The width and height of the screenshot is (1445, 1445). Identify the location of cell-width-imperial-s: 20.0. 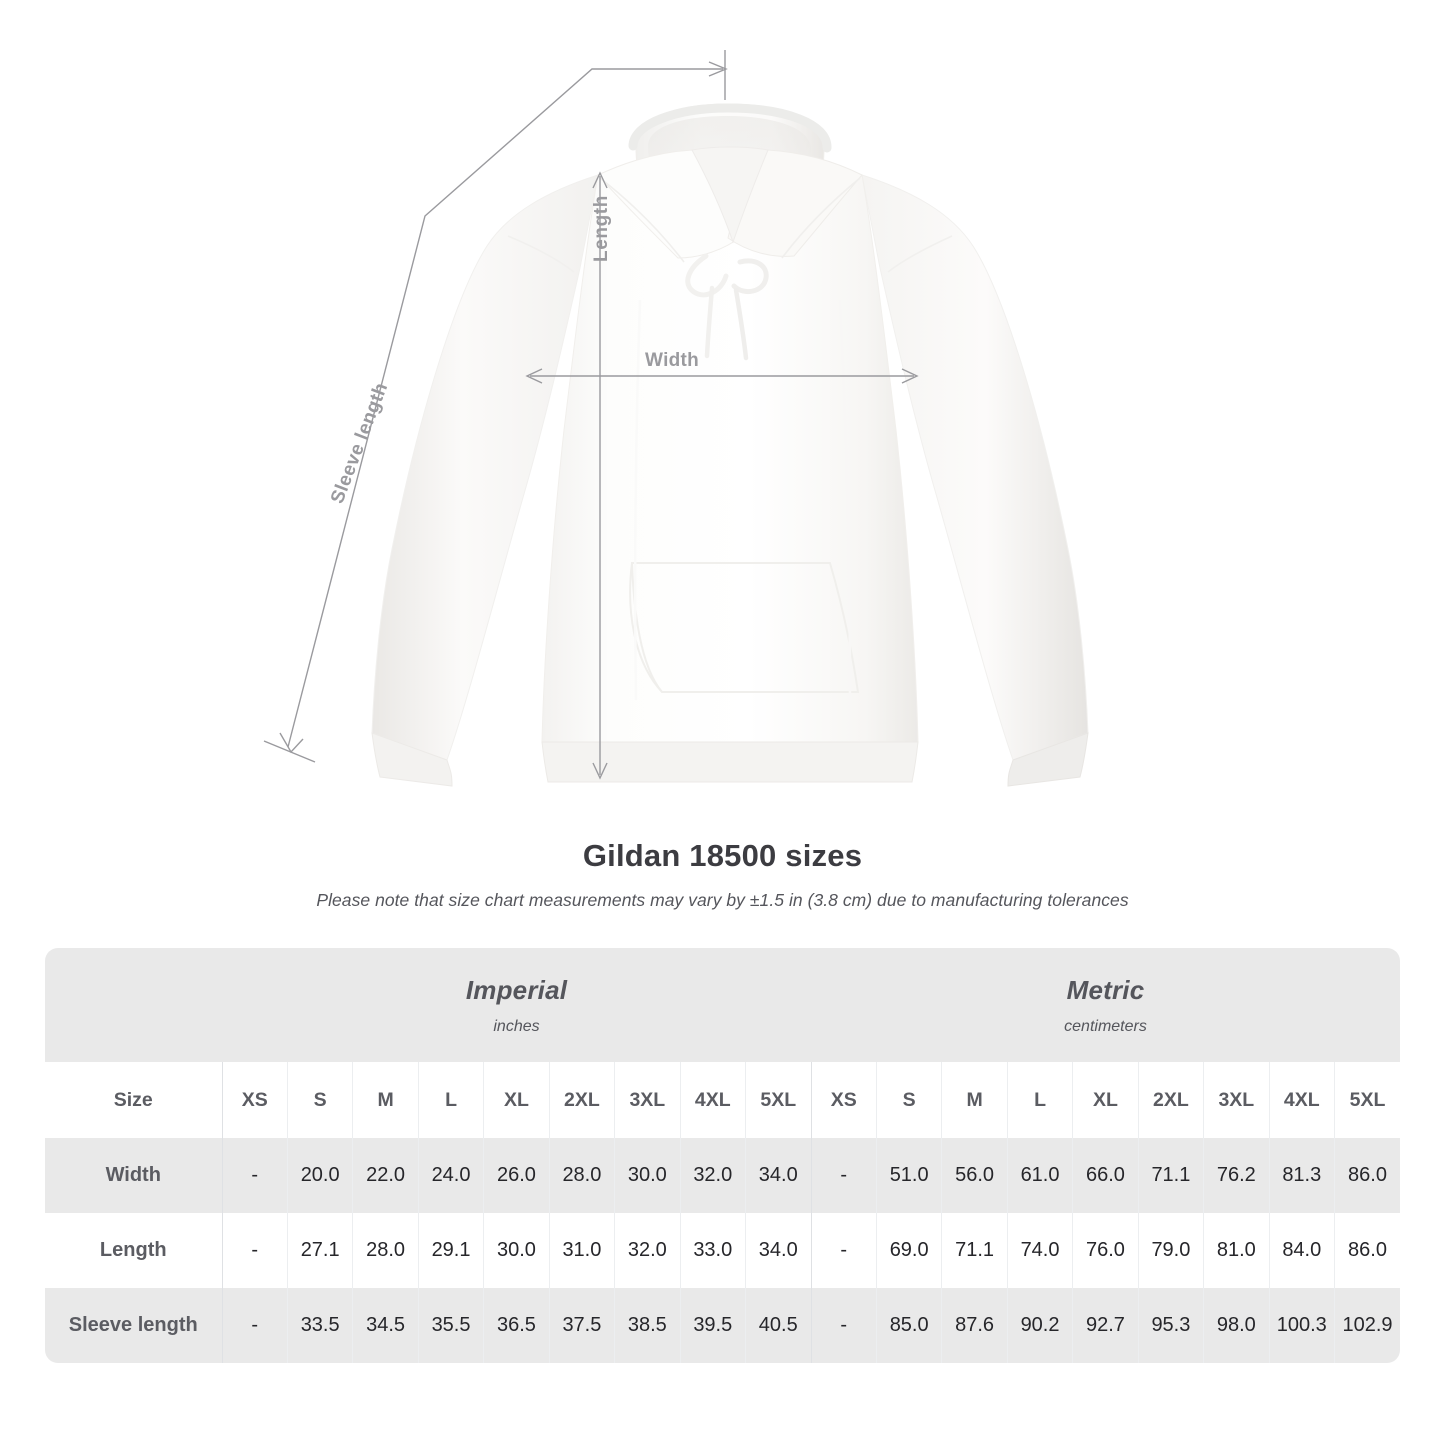
(320, 1175).